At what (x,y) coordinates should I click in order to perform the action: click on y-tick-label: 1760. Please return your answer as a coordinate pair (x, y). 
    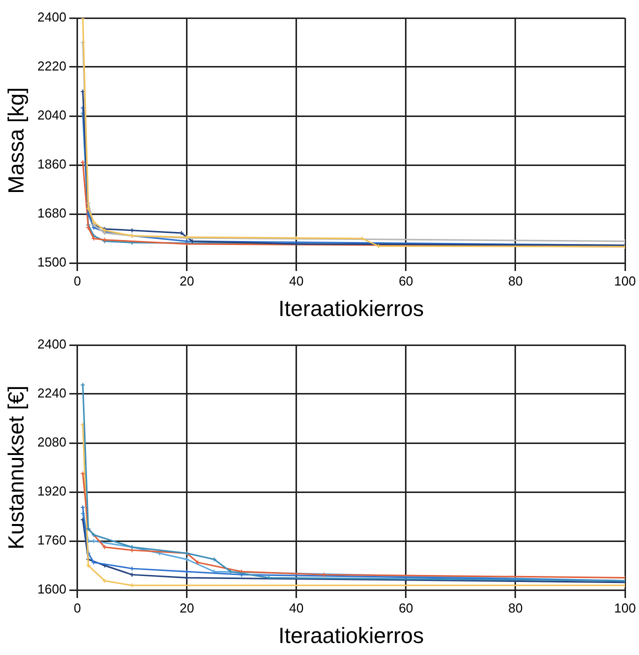
    Looking at the image, I should click on (51, 540).